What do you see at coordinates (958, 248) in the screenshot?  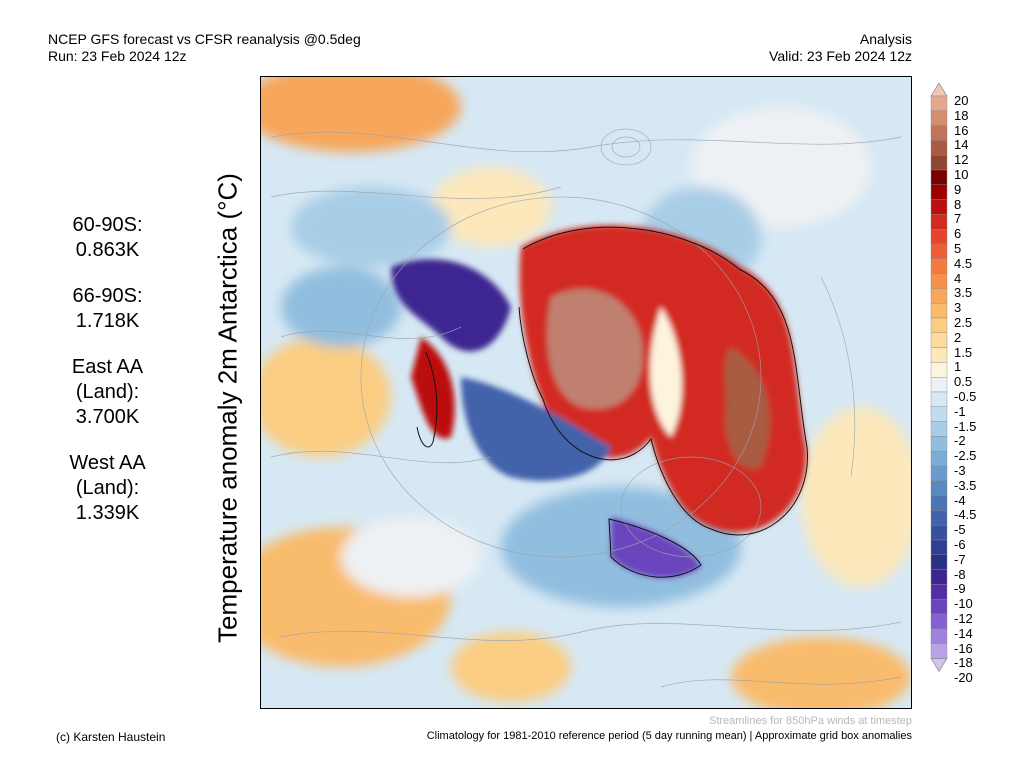 I see `colorbar-label: 5` at bounding box center [958, 248].